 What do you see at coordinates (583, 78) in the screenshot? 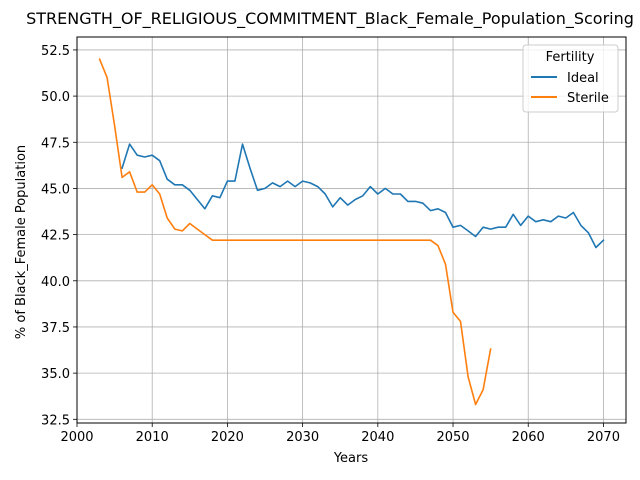
I see `legend-label-ideal: Ideal` at bounding box center [583, 78].